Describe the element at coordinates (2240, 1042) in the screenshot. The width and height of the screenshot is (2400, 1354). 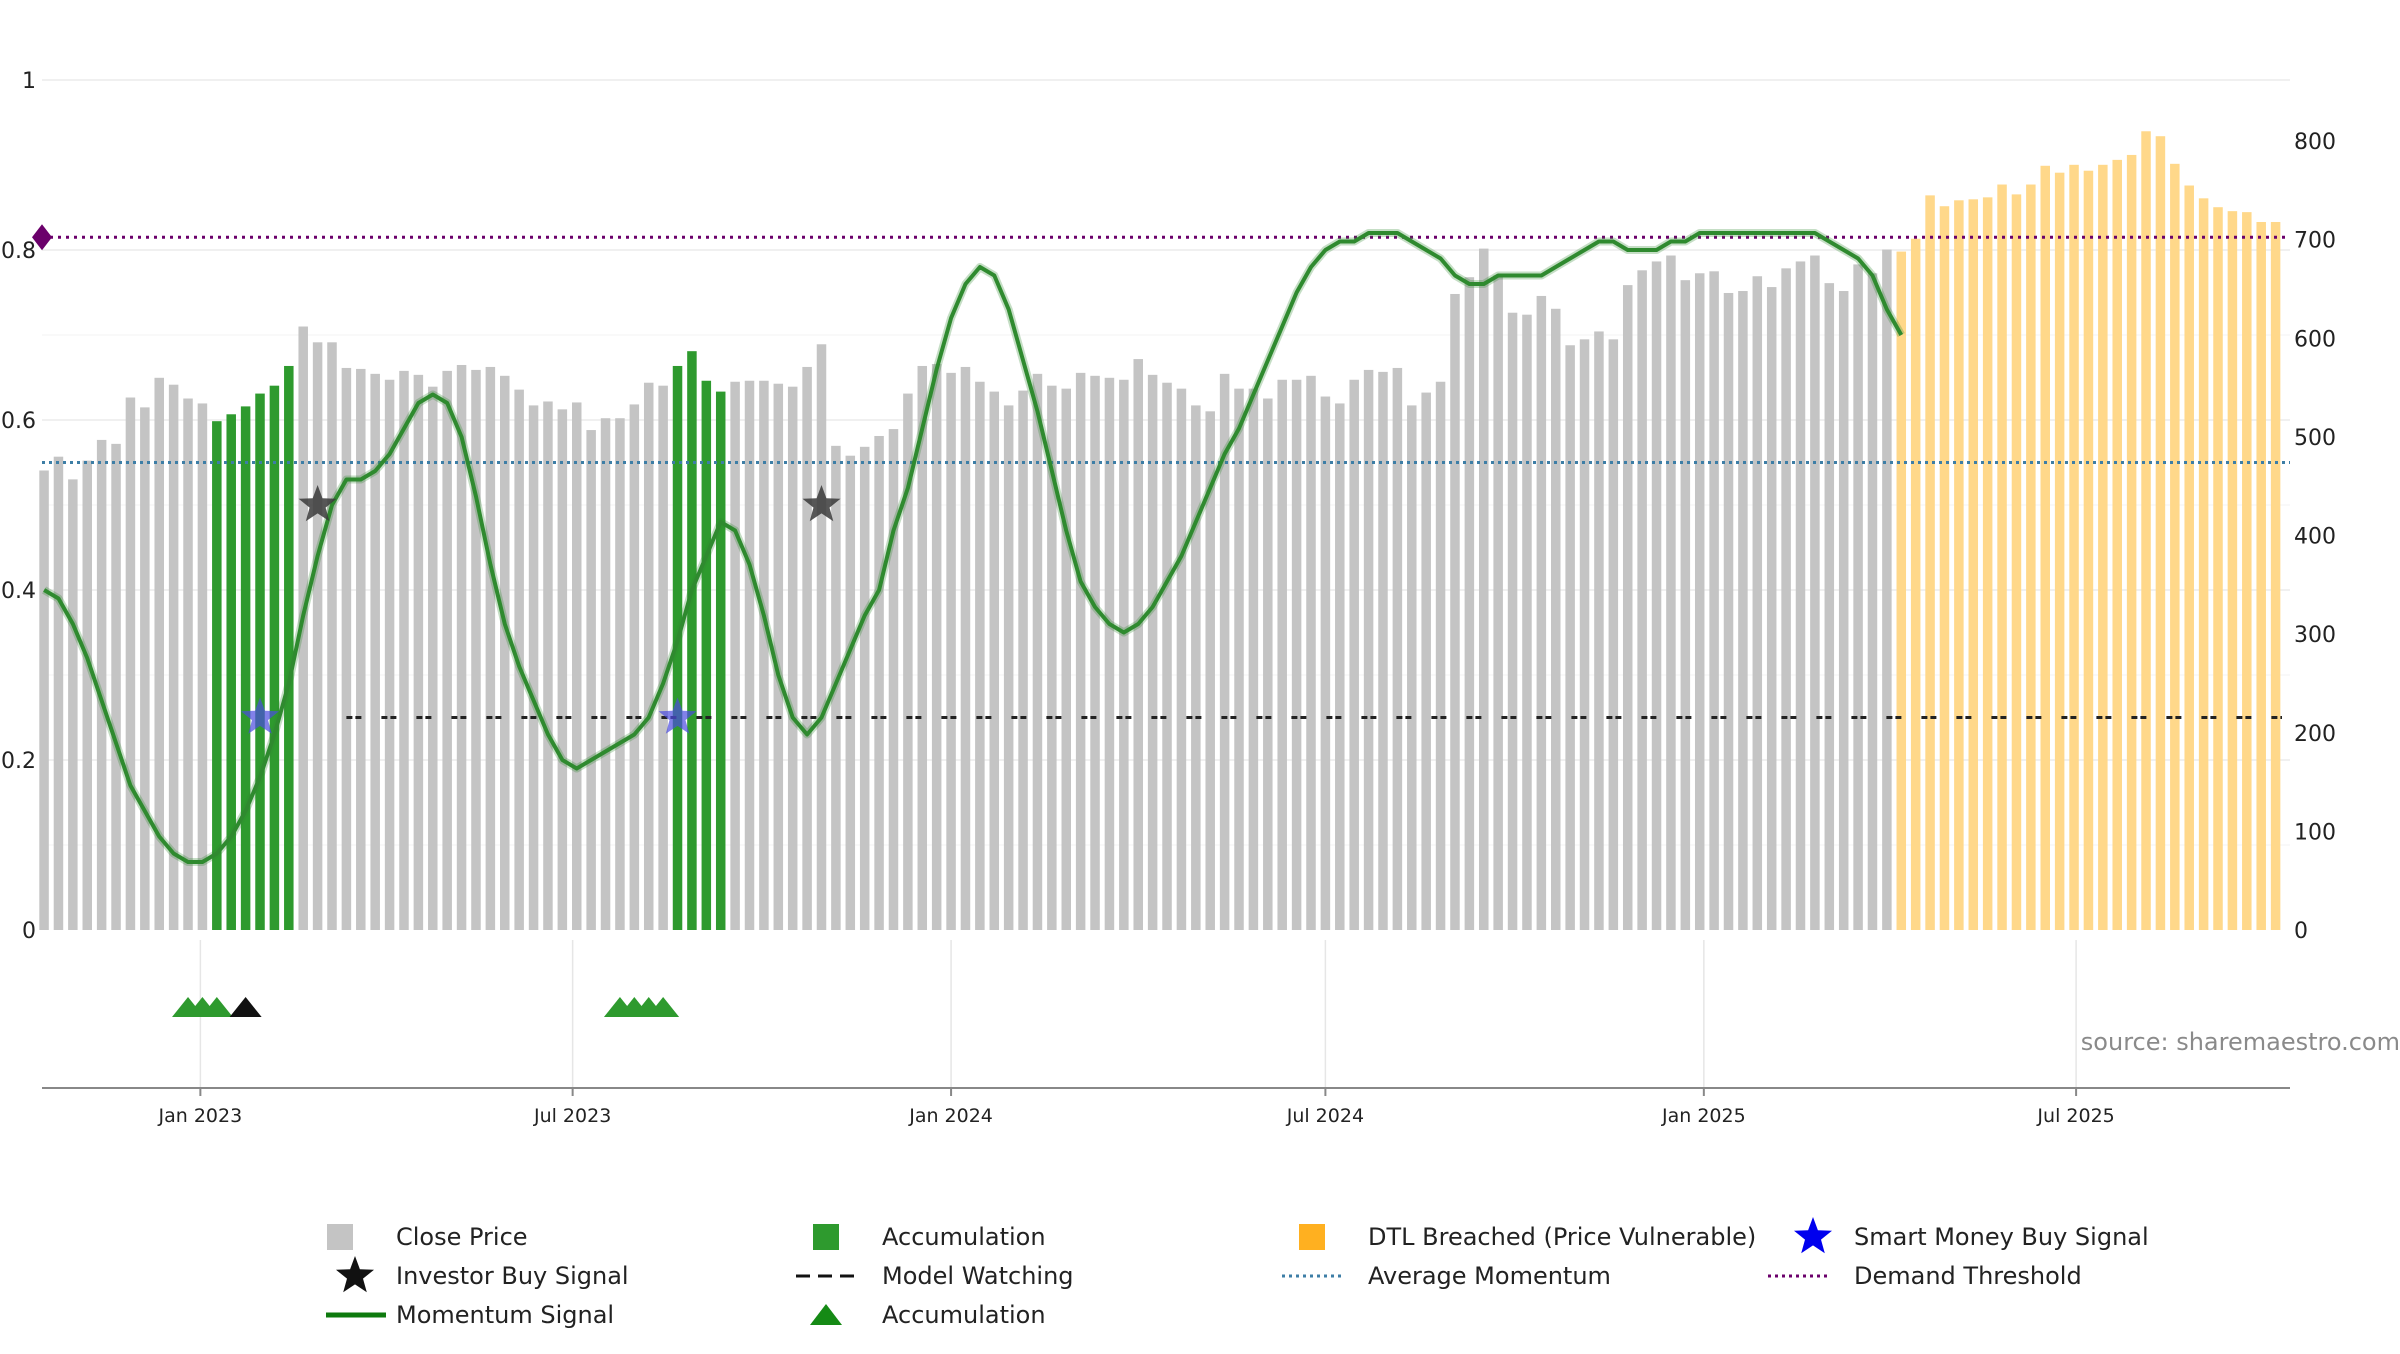
I see `source-label: source: sharemaestro.com` at that location.